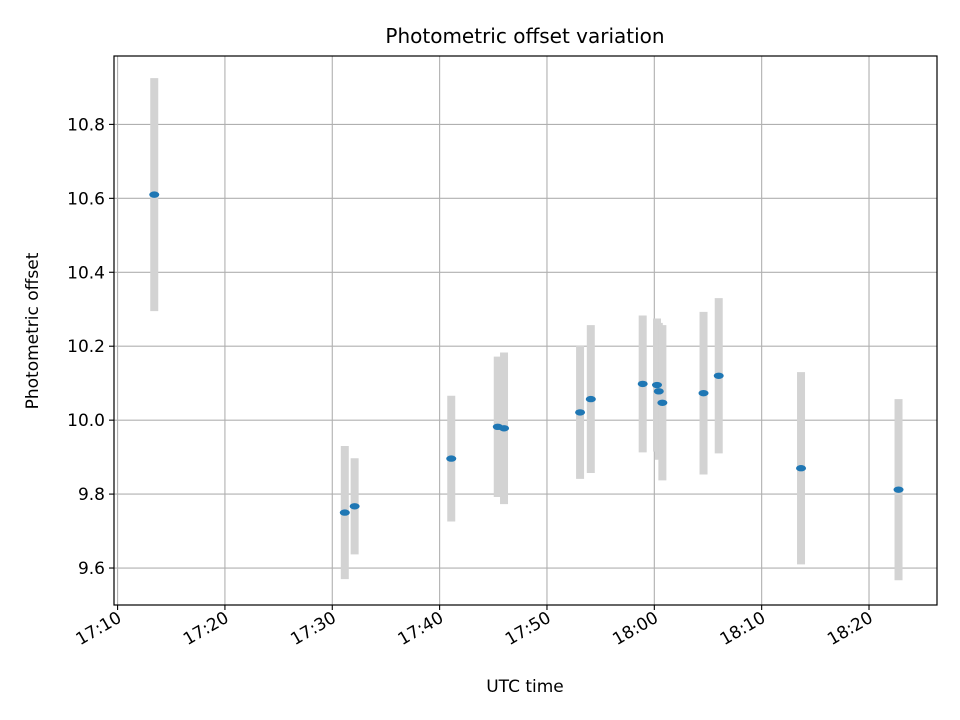 The height and width of the screenshot is (720, 960). I want to click on y-tick-label: 9.6, so click(91, 569).